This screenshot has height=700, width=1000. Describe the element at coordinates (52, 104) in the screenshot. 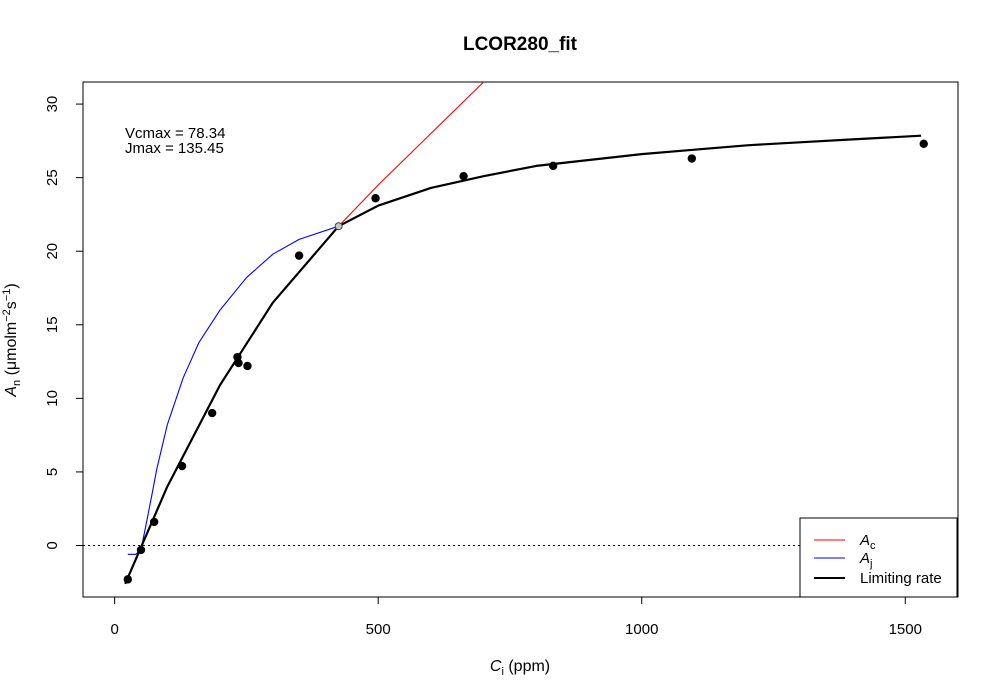

I see `y-tick-label: 30` at that location.